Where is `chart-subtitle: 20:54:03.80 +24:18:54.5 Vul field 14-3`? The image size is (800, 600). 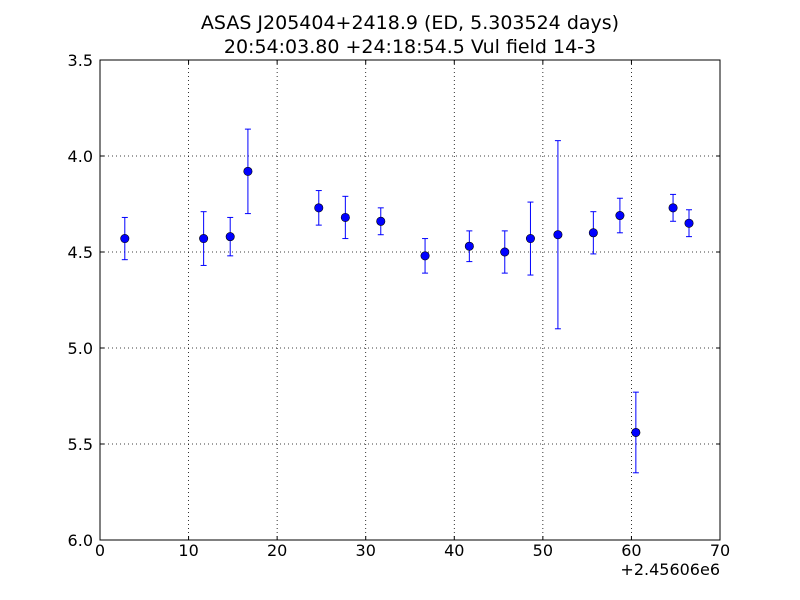
chart-subtitle: 20:54:03.80 +24:18:54.5 Vul field 14-3 is located at coordinates (410, 47).